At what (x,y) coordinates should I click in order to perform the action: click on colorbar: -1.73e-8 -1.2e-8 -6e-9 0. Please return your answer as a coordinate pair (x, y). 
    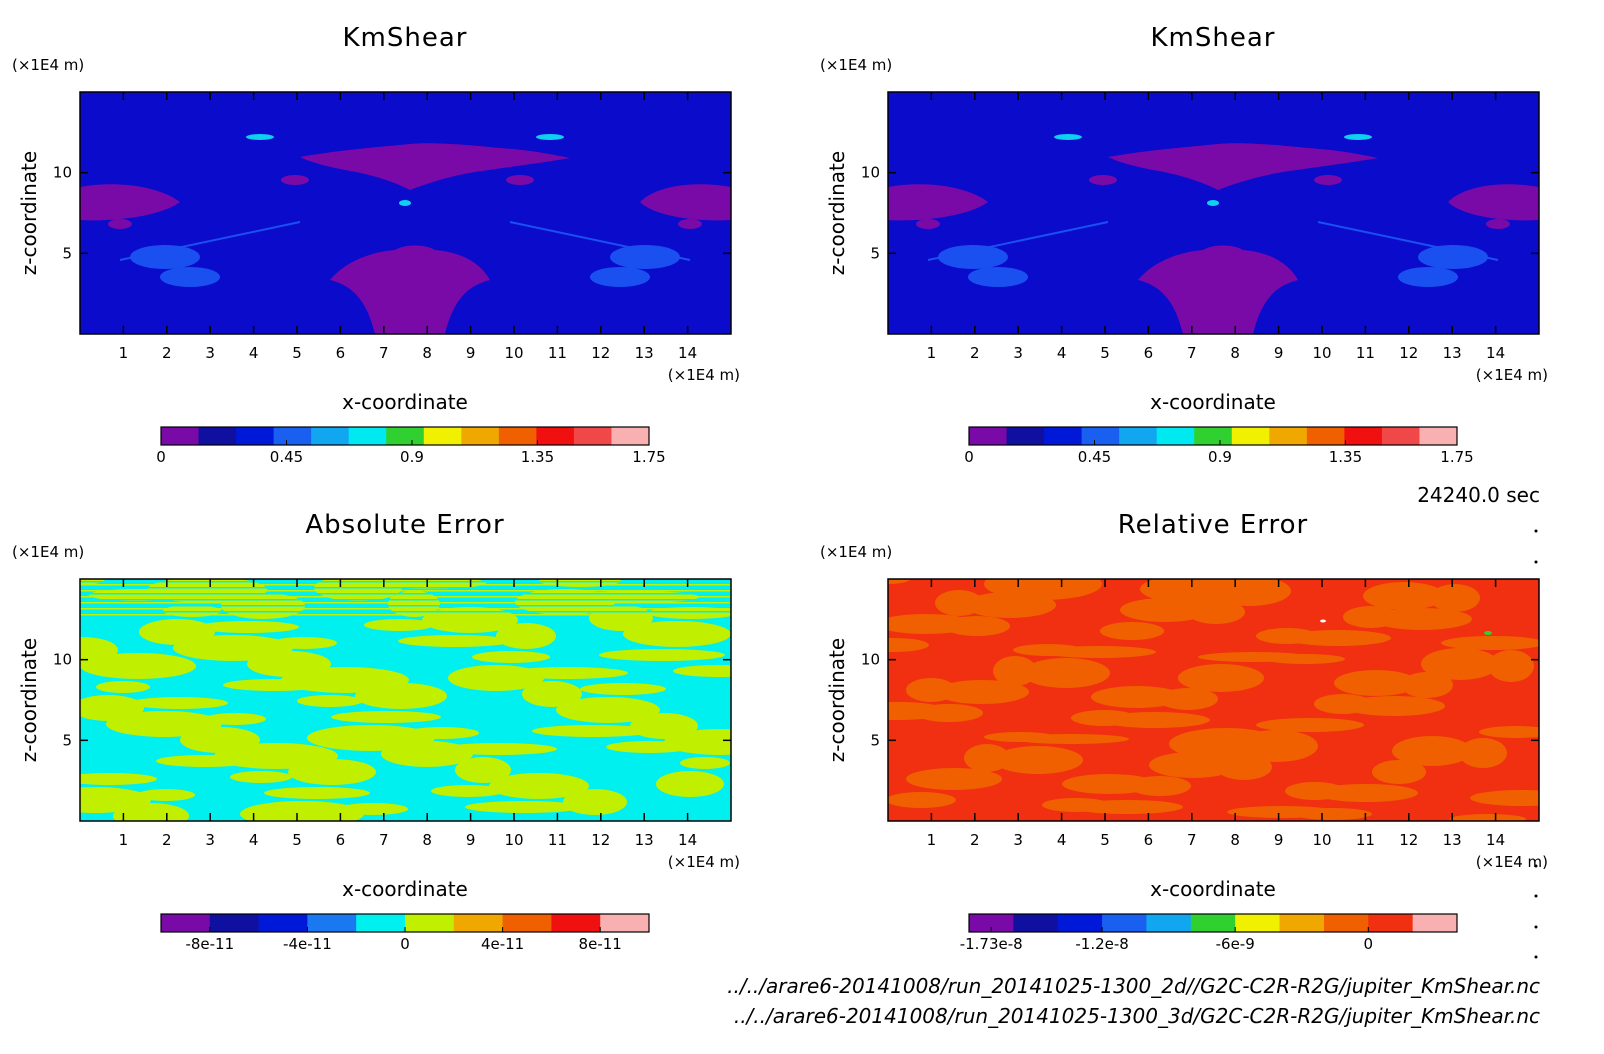
    Looking at the image, I should click on (1209, 933).